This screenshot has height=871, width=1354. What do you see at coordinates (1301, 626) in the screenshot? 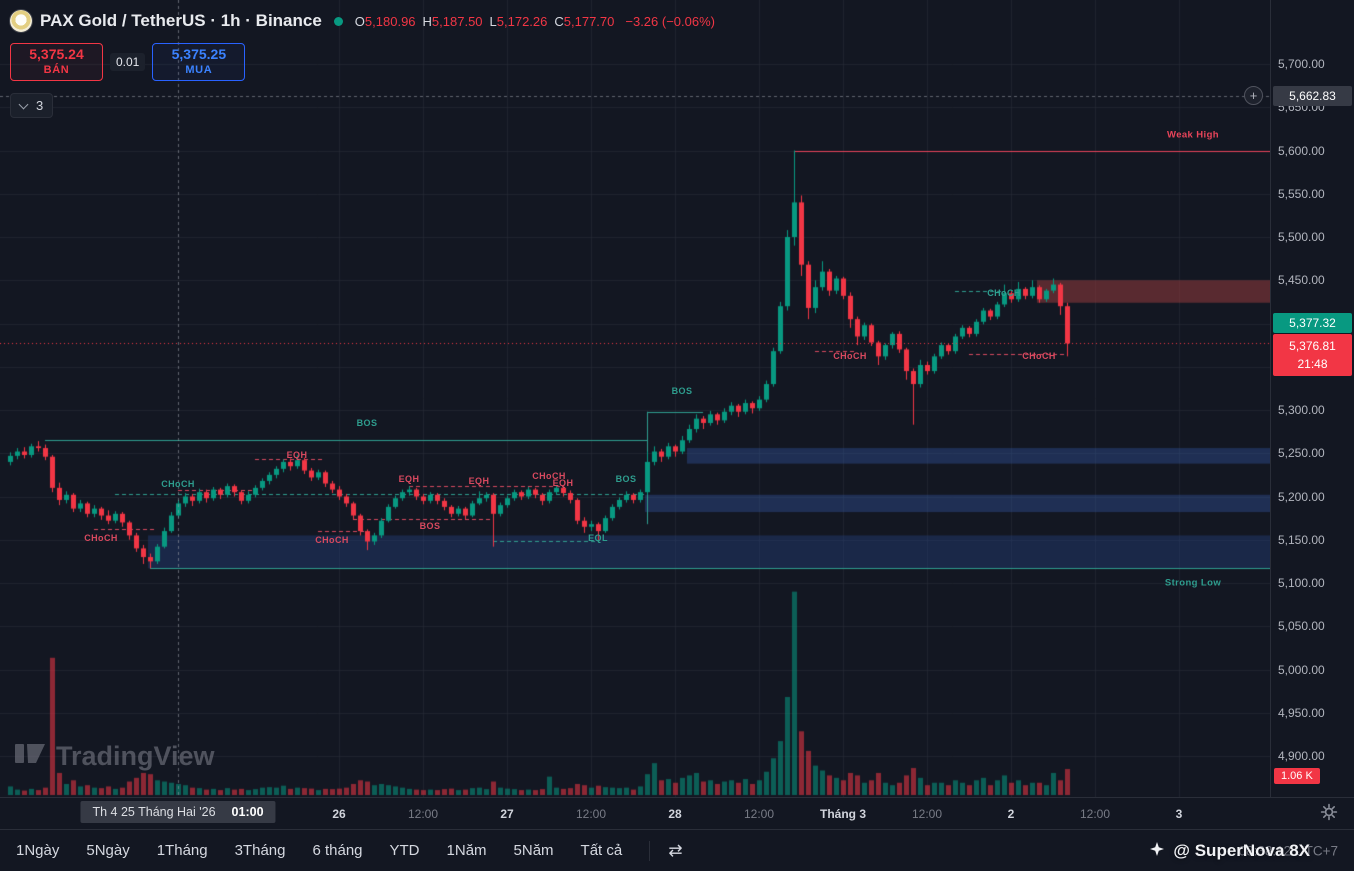
I see `price-axis-label: 5,050.00` at bounding box center [1301, 626].